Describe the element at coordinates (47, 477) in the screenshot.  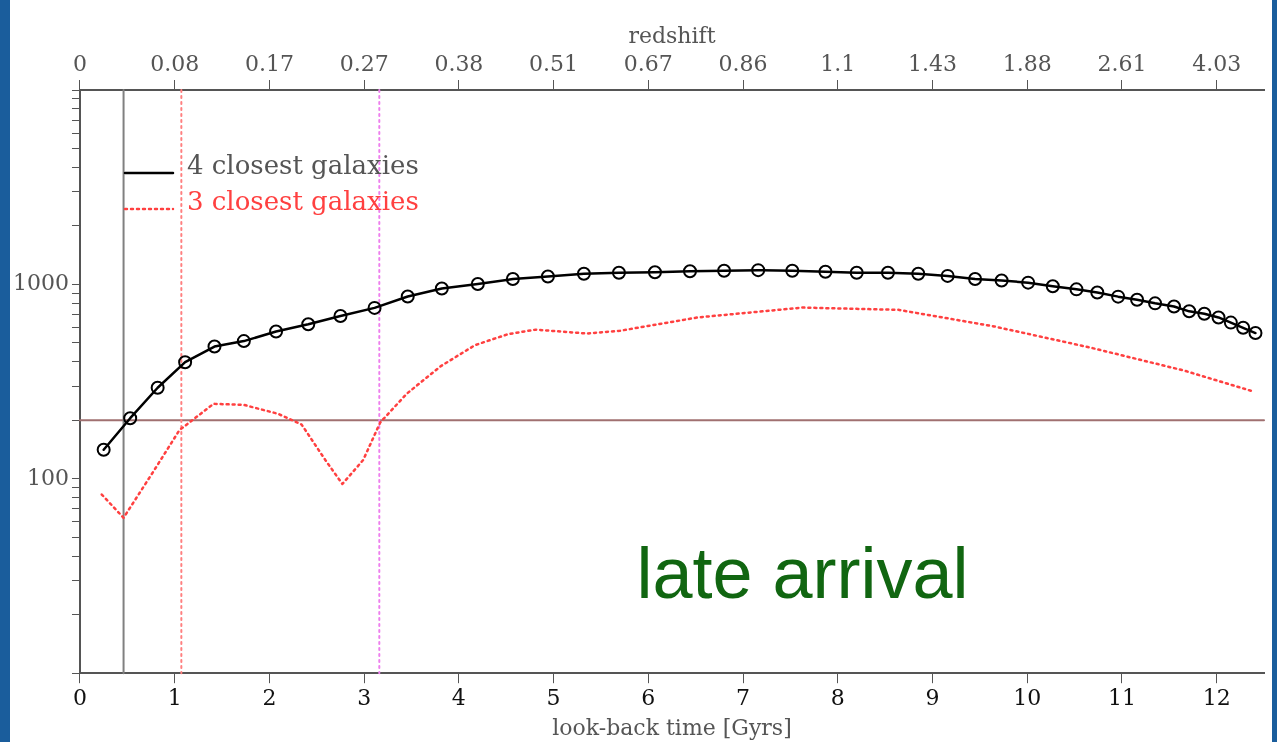
I see `y-tick-label: 100` at that location.